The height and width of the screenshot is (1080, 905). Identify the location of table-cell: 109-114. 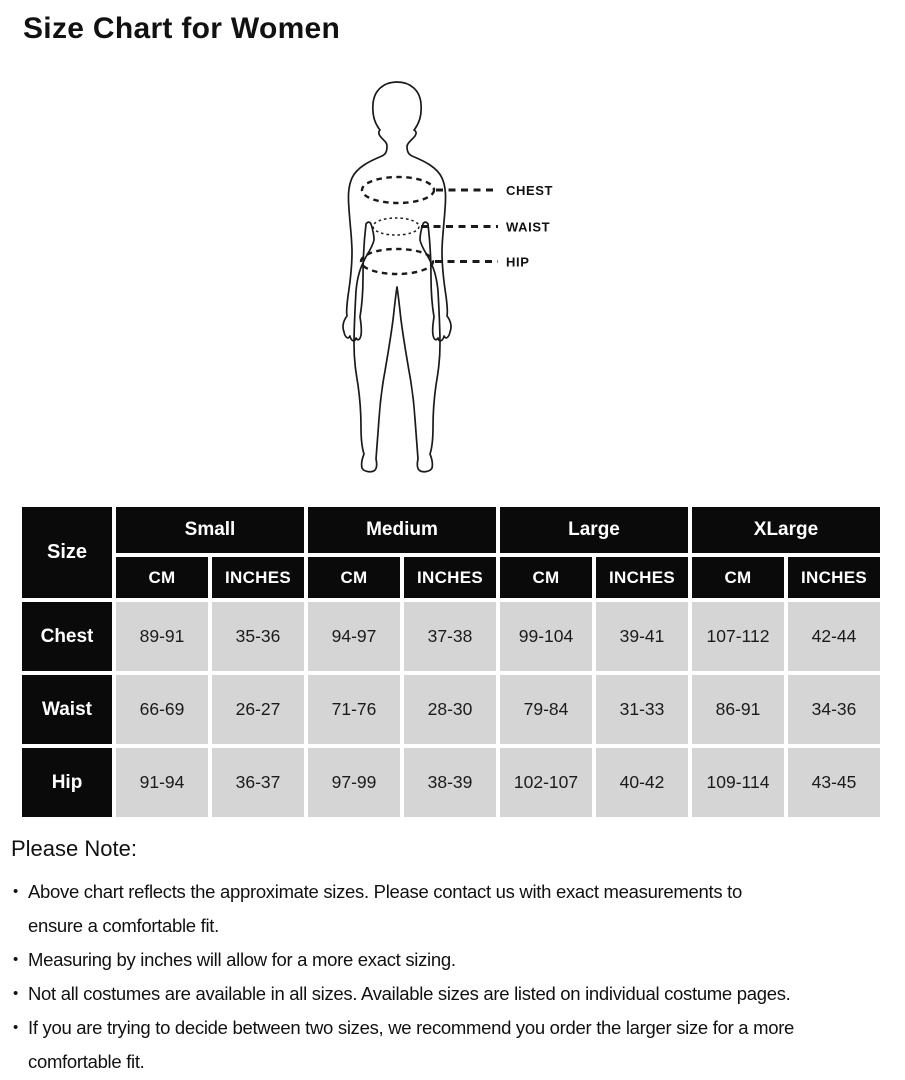
(738, 782).